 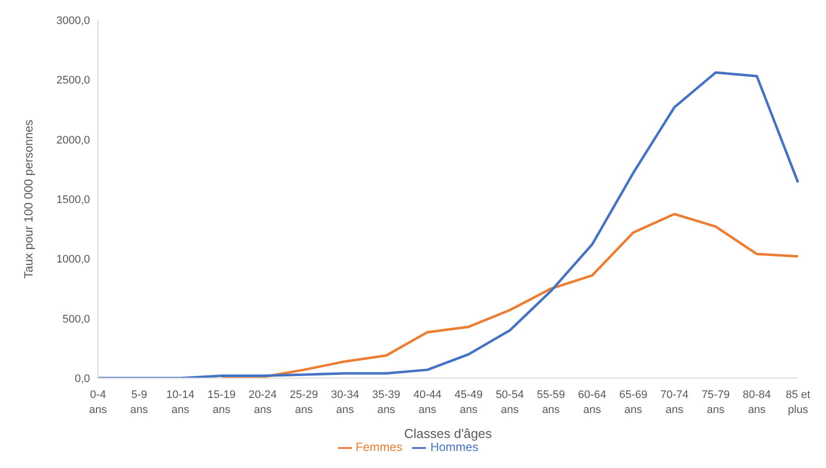 I want to click on x-axis-title: Classes d'âges, so click(x=448, y=434).